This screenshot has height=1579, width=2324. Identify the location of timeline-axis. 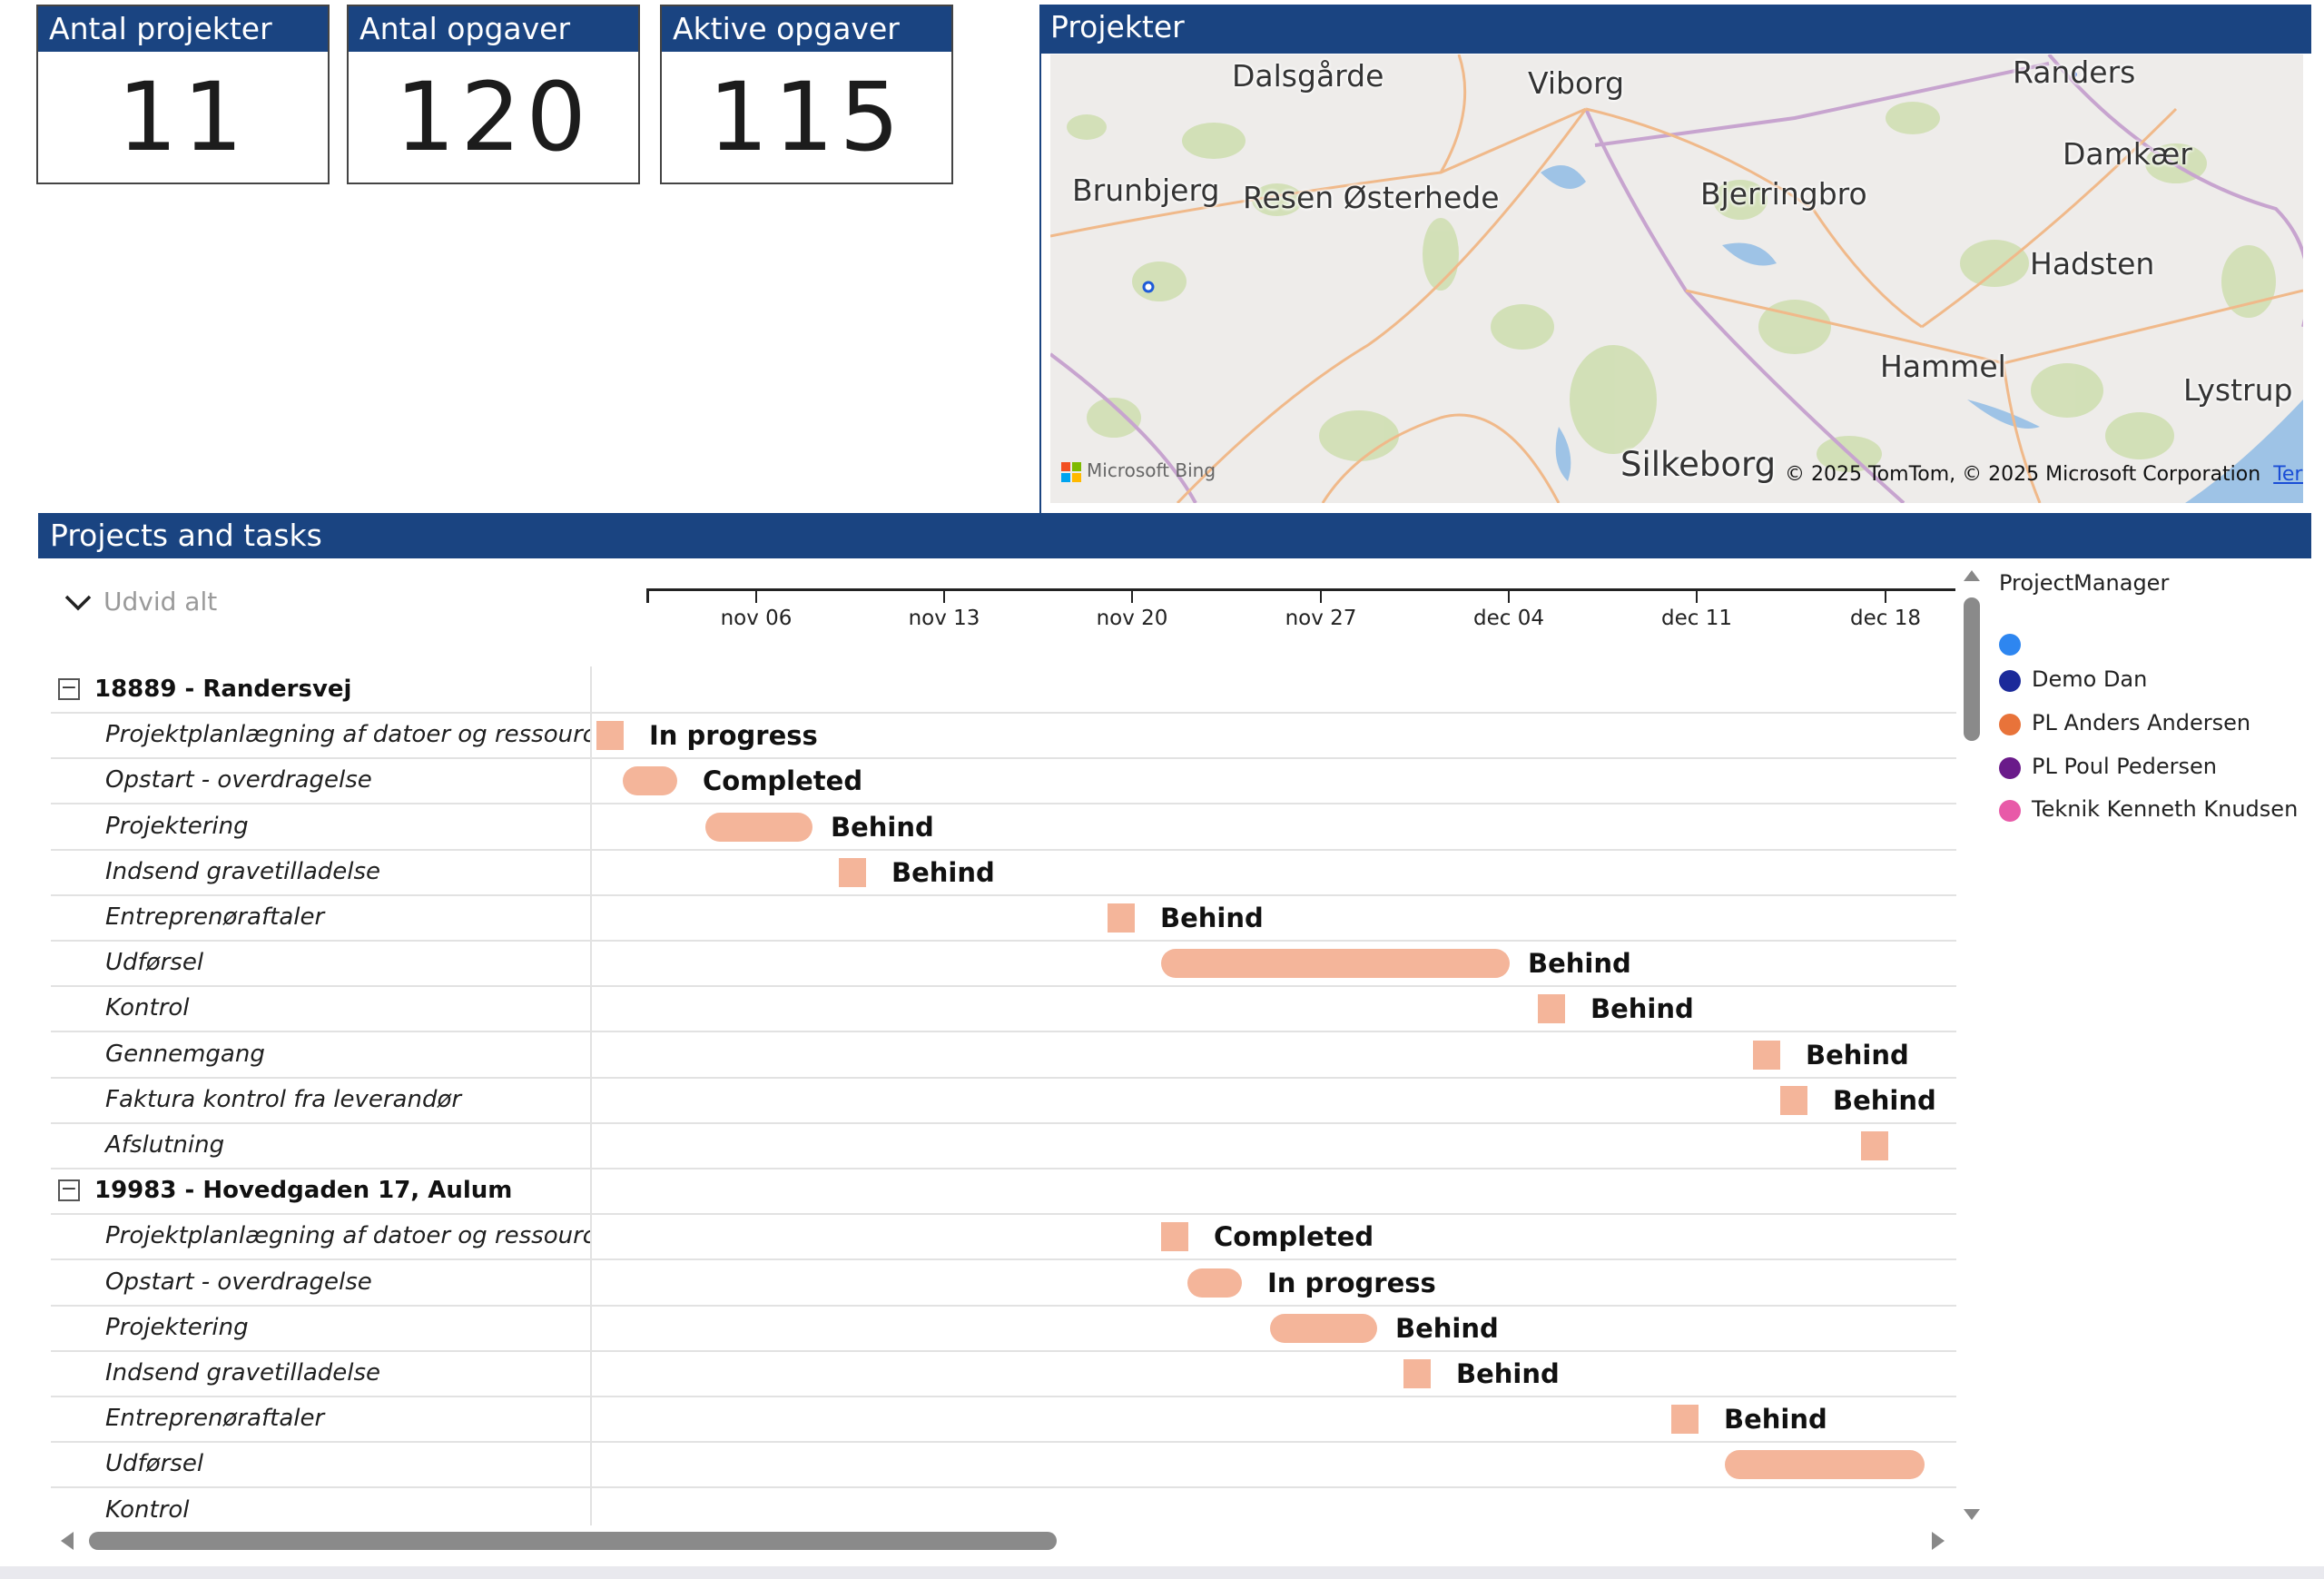
(1300, 589).